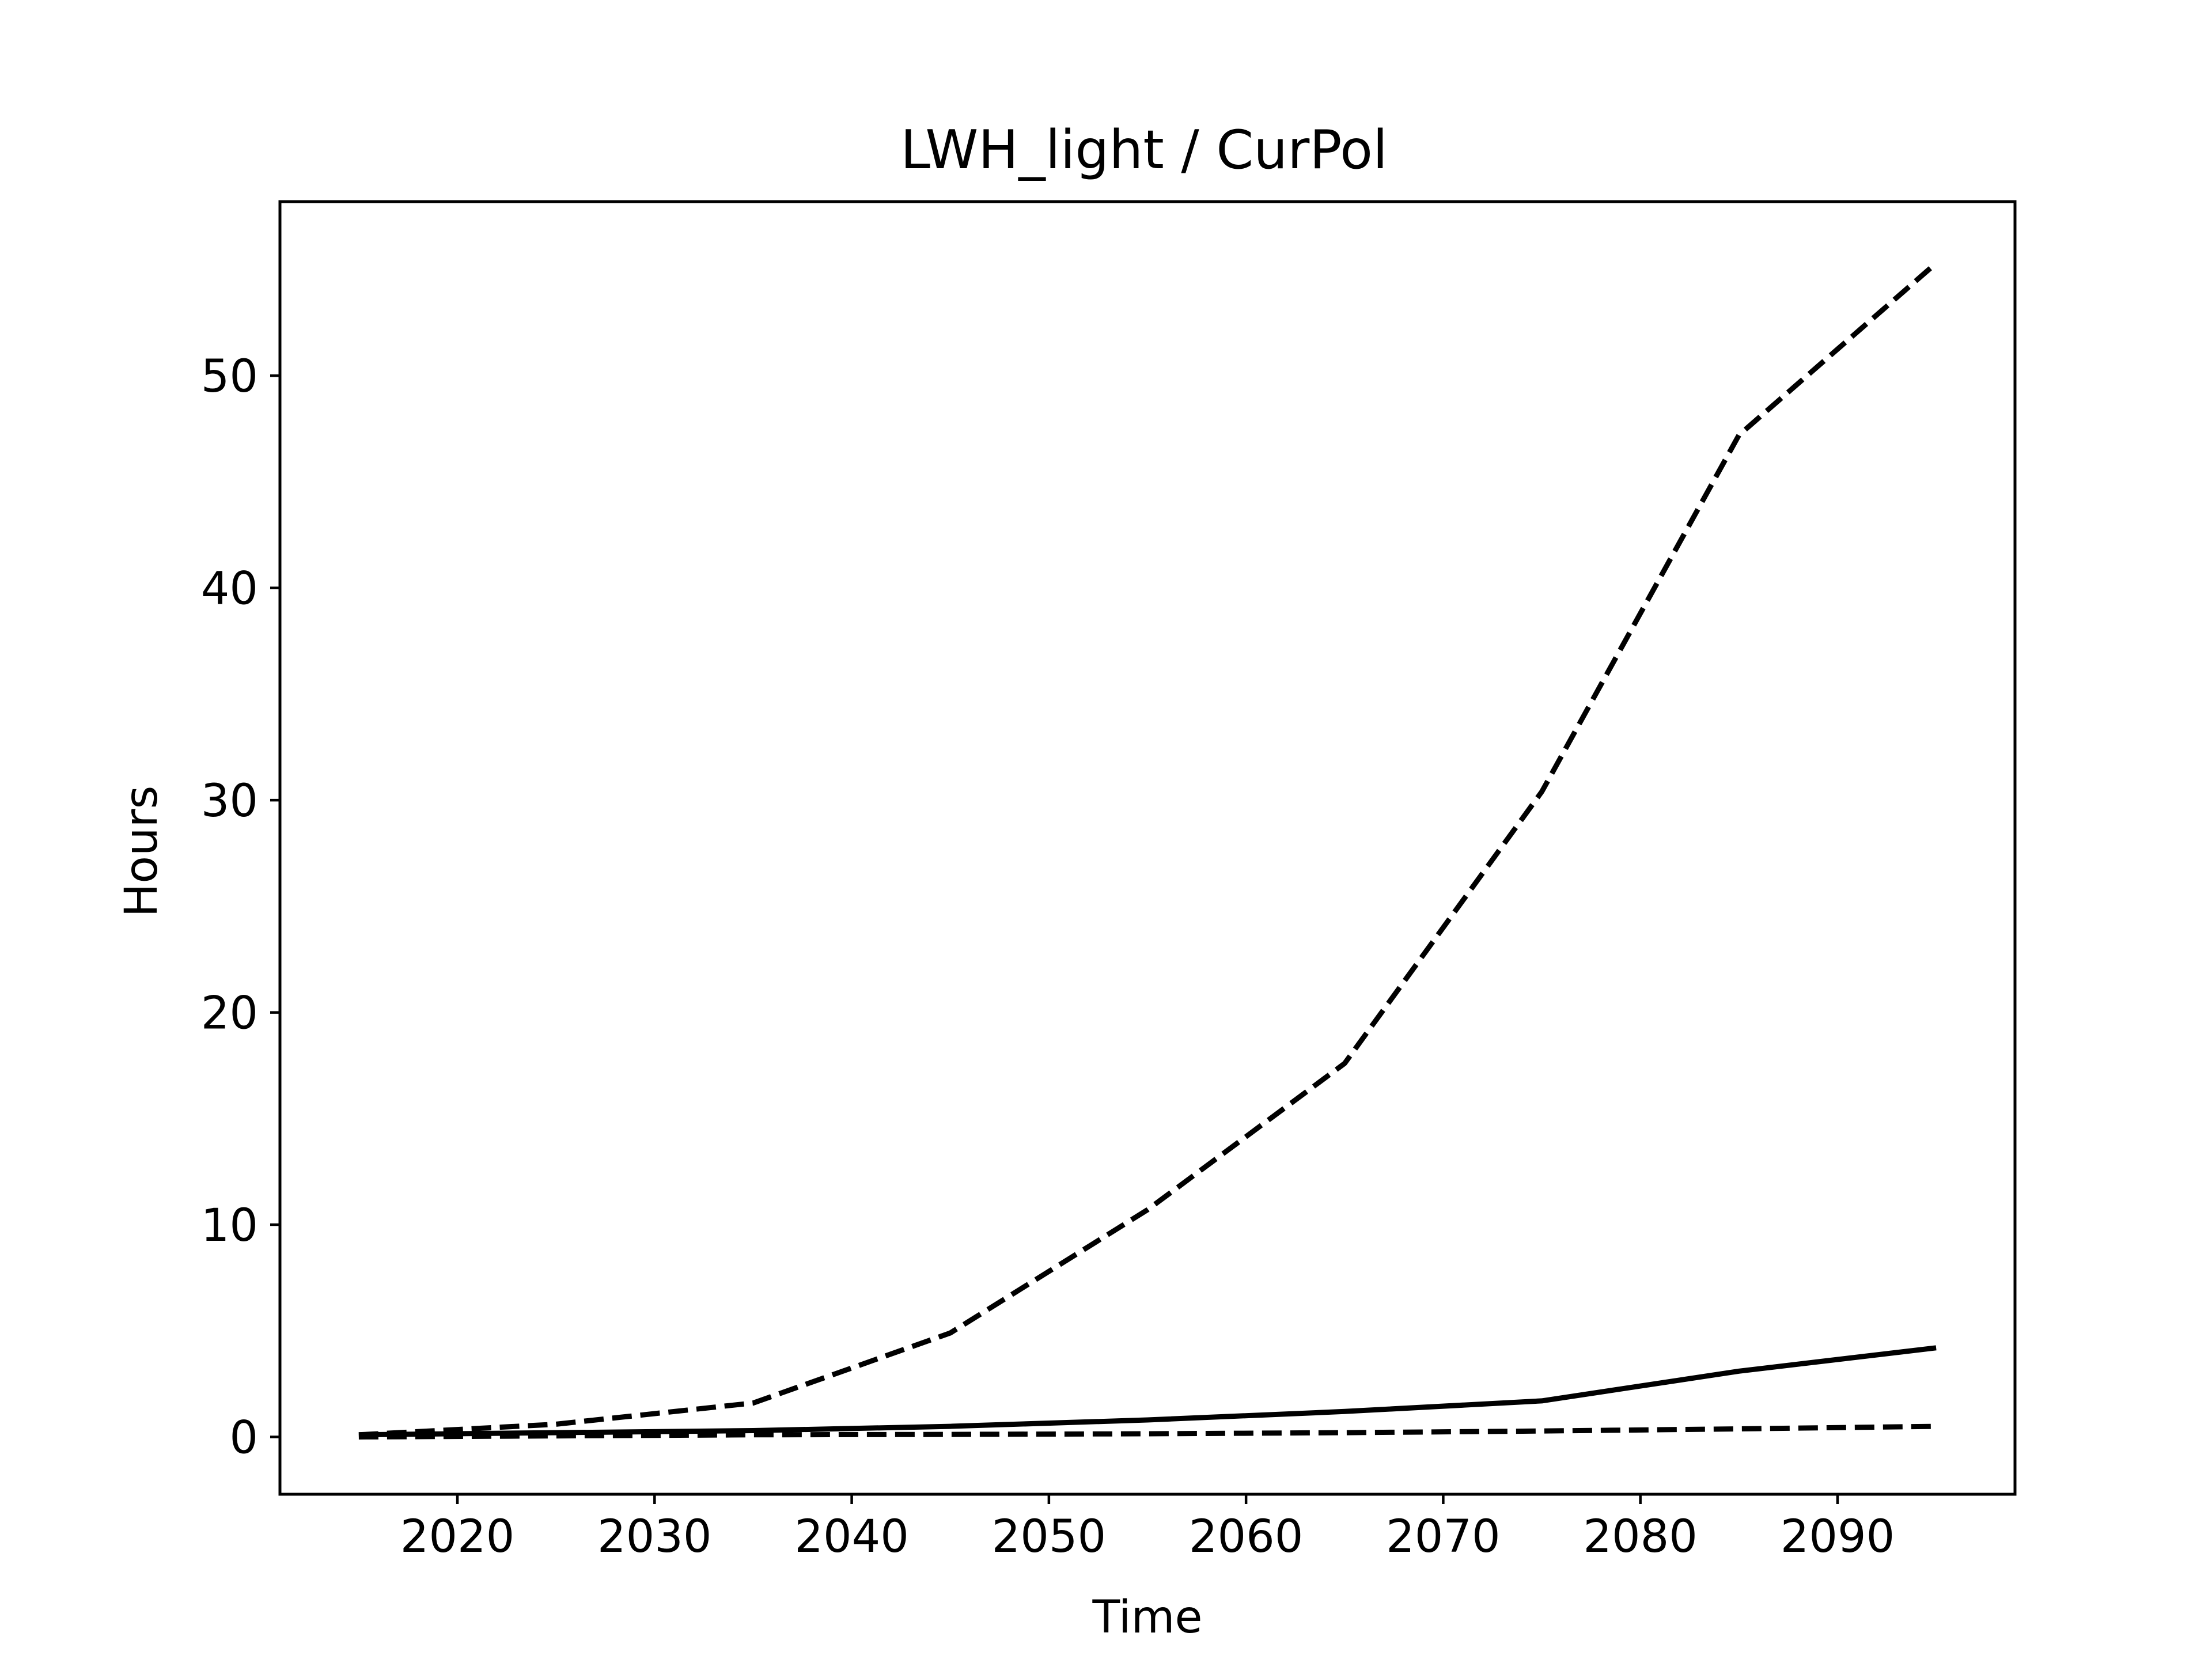 The height and width of the screenshot is (1659, 2212). I want to click on y-tick-label: 20, so click(229, 1014).